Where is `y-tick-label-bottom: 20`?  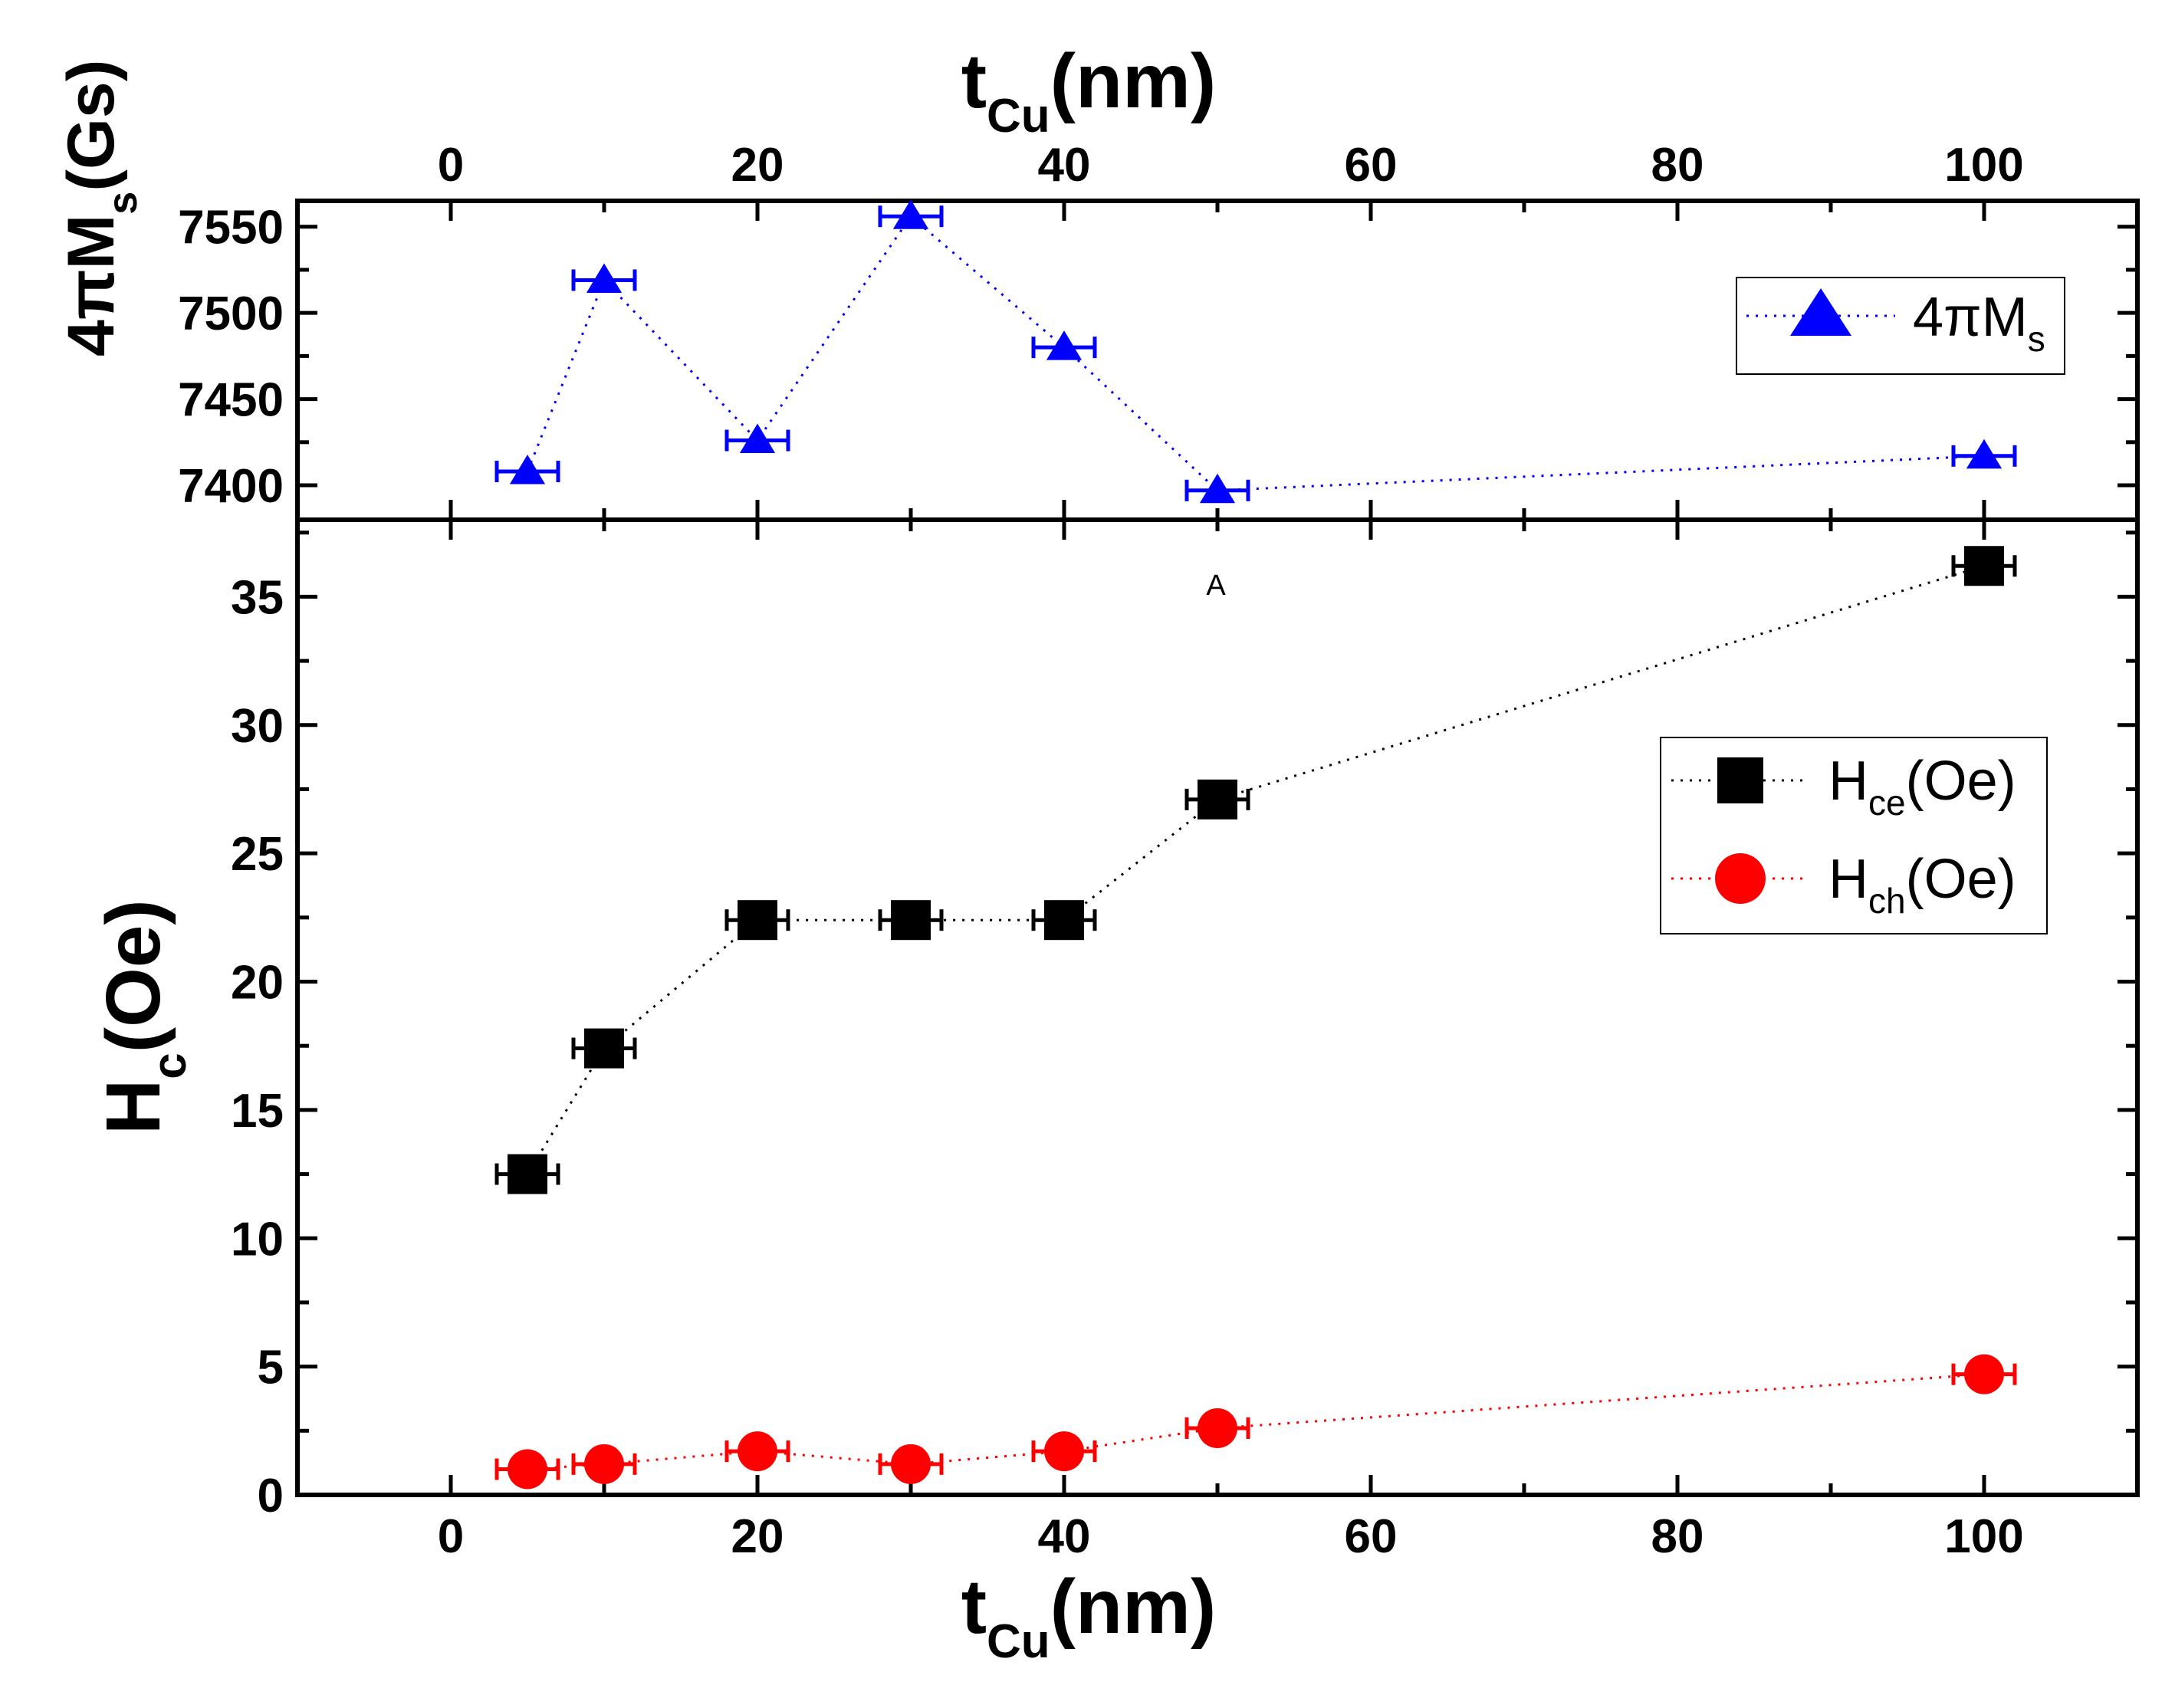 y-tick-label-bottom: 20 is located at coordinates (257, 983).